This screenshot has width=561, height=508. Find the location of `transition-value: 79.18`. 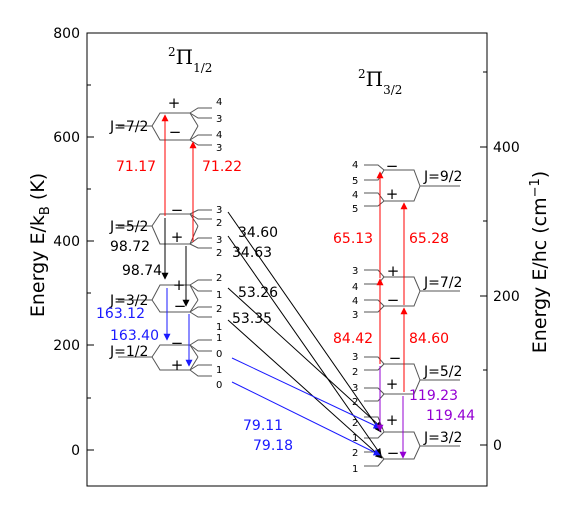

transition-value: 79.18 is located at coordinates (273, 446).